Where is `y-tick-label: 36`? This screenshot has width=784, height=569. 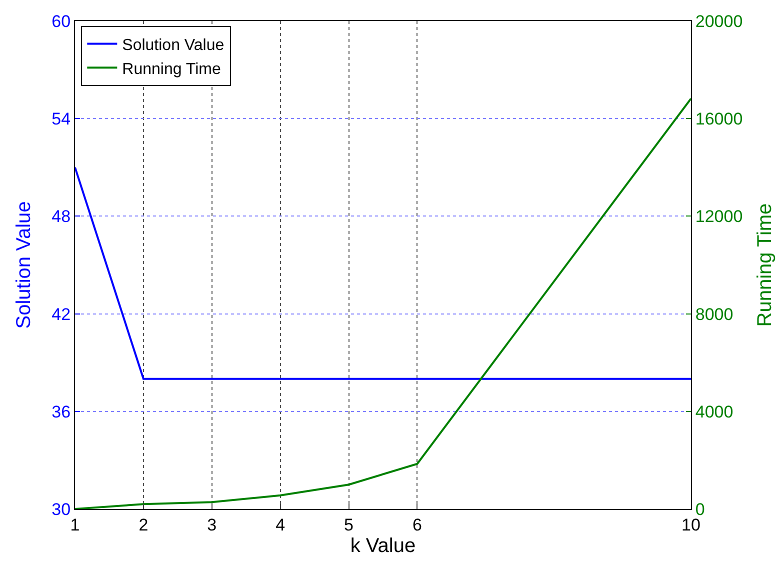 y-tick-label: 36 is located at coordinates (61, 412).